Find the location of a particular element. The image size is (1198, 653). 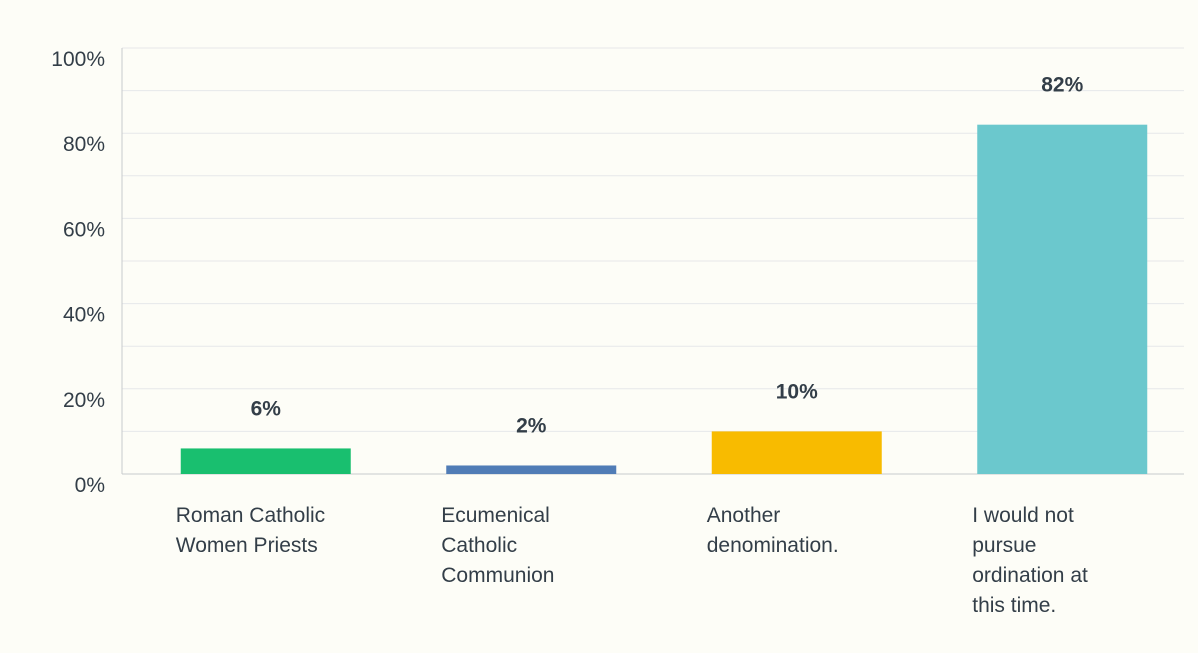

y-tick-label: 40% is located at coordinates (84, 315).